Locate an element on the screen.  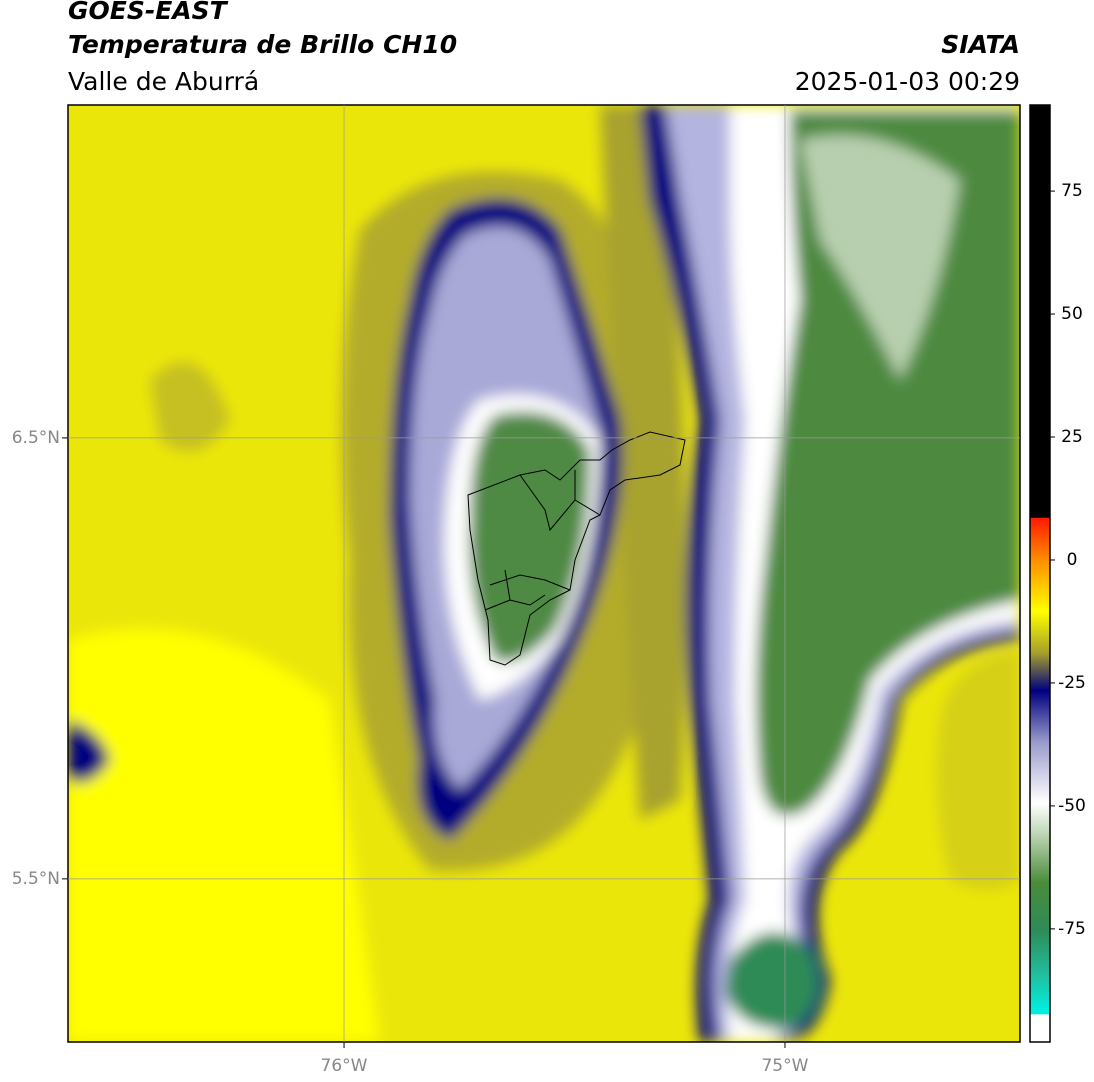
colorbar-tick-label: -25 is located at coordinates (1072, 683).